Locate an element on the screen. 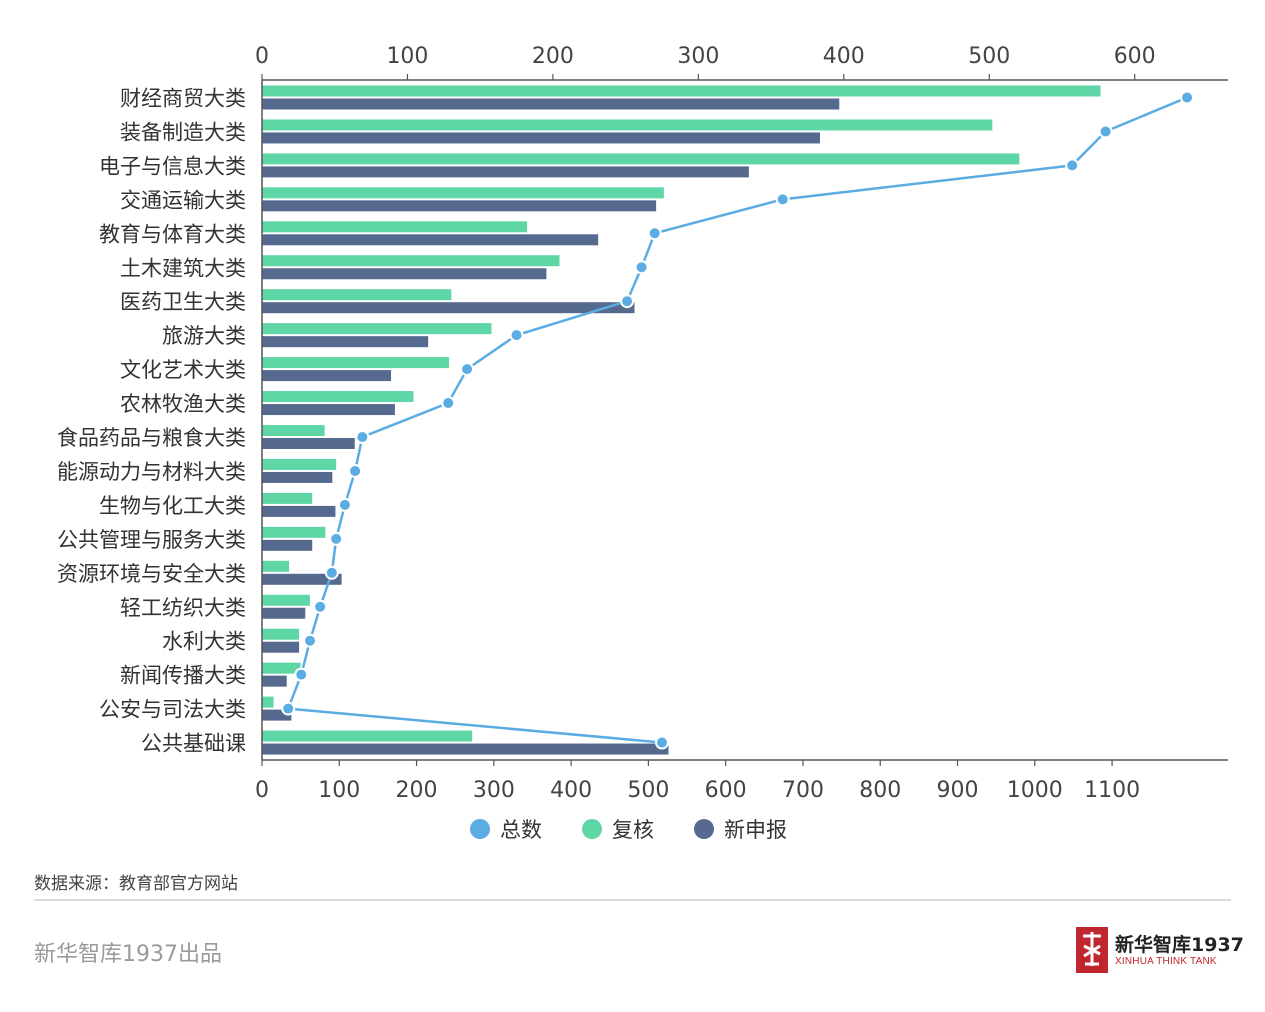 This screenshot has width=1265, height=1012. top-tick-label: 400 is located at coordinates (844, 56).